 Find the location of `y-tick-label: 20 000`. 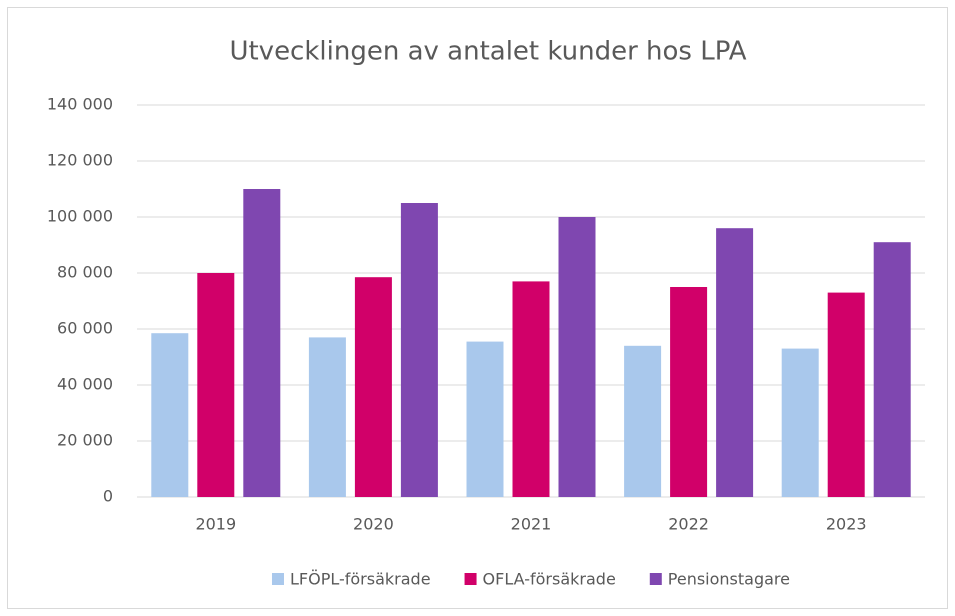

y-tick-label: 20 000 is located at coordinates (85, 440).